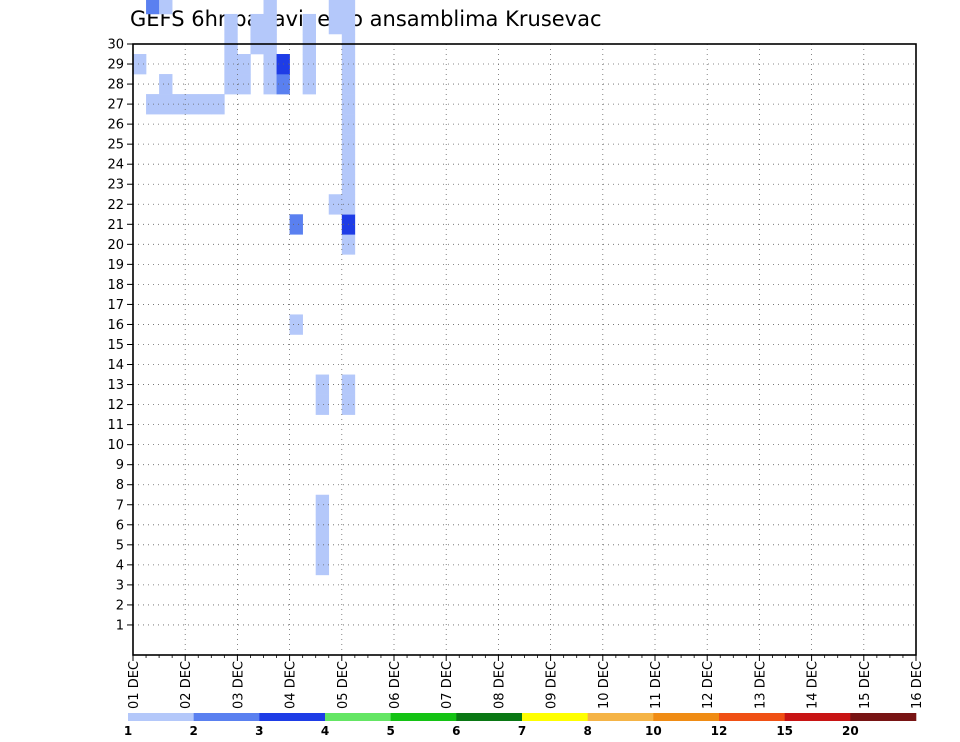 The image size is (960, 742). What do you see at coordinates (115, 85) in the screenshot?
I see `y-tick-label: 28` at bounding box center [115, 85].